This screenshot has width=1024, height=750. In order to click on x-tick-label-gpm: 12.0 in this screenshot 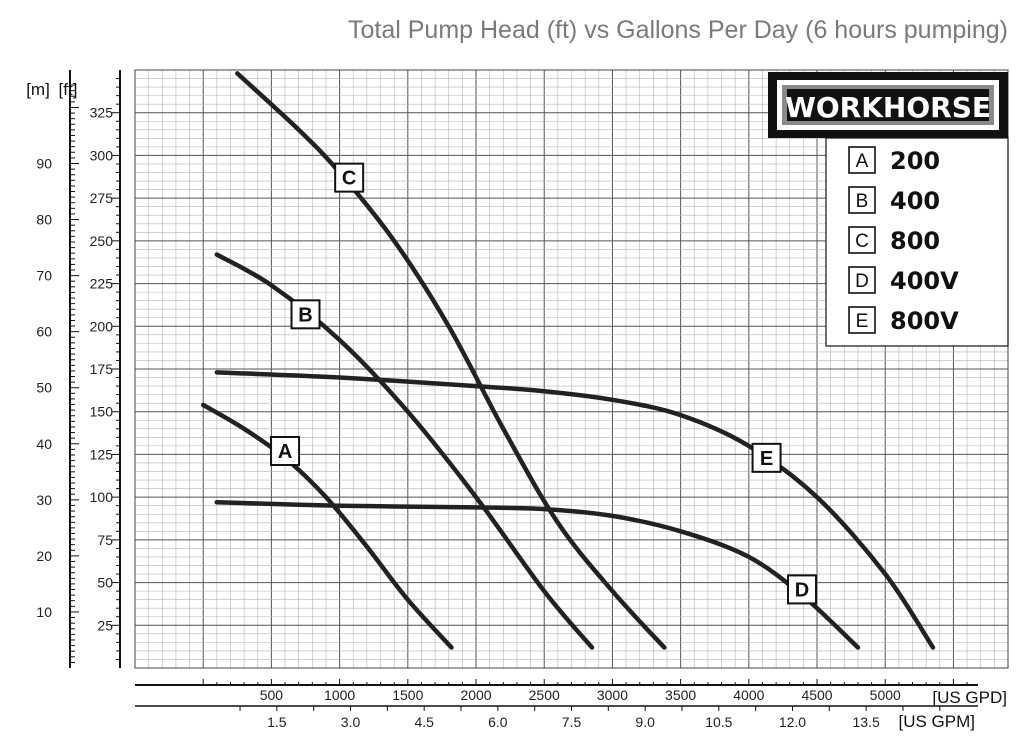, I will do `click(792, 722)`.